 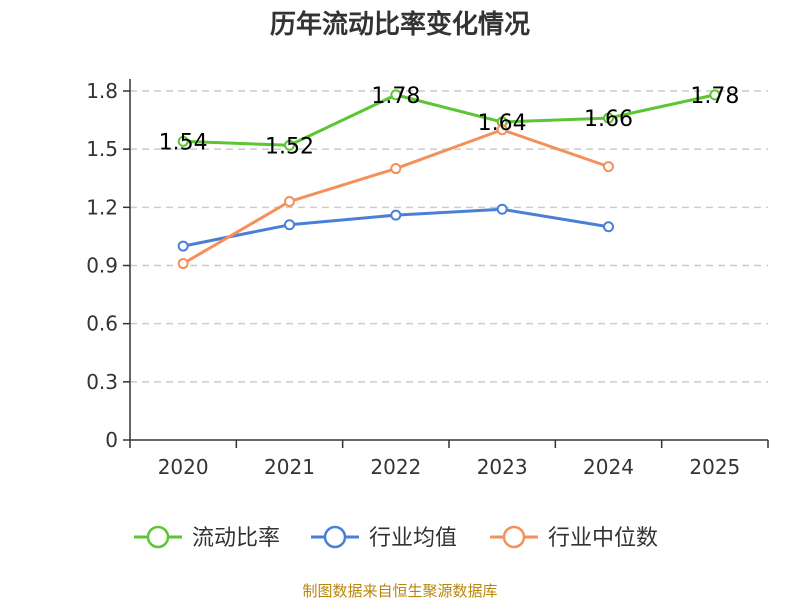 What do you see at coordinates (502, 467) in the screenshot?
I see `x-tick-label: 2023` at bounding box center [502, 467].